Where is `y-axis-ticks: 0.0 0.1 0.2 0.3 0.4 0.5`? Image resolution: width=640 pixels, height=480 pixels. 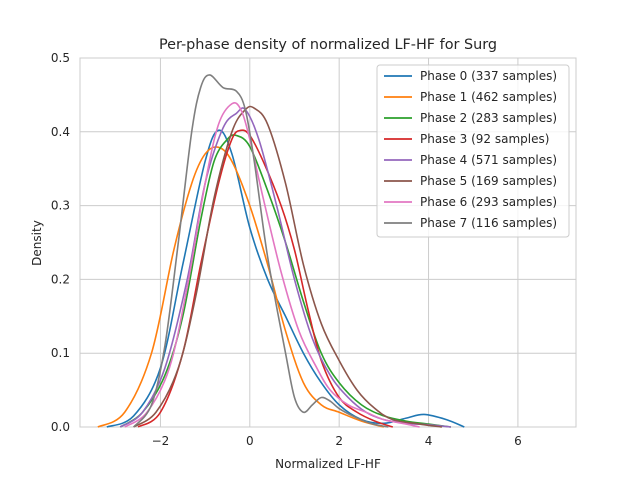 y-axis-ticks: 0.0 0.1 0.2 0.3 0.4 0.5 is located at coordinates (60, 242).